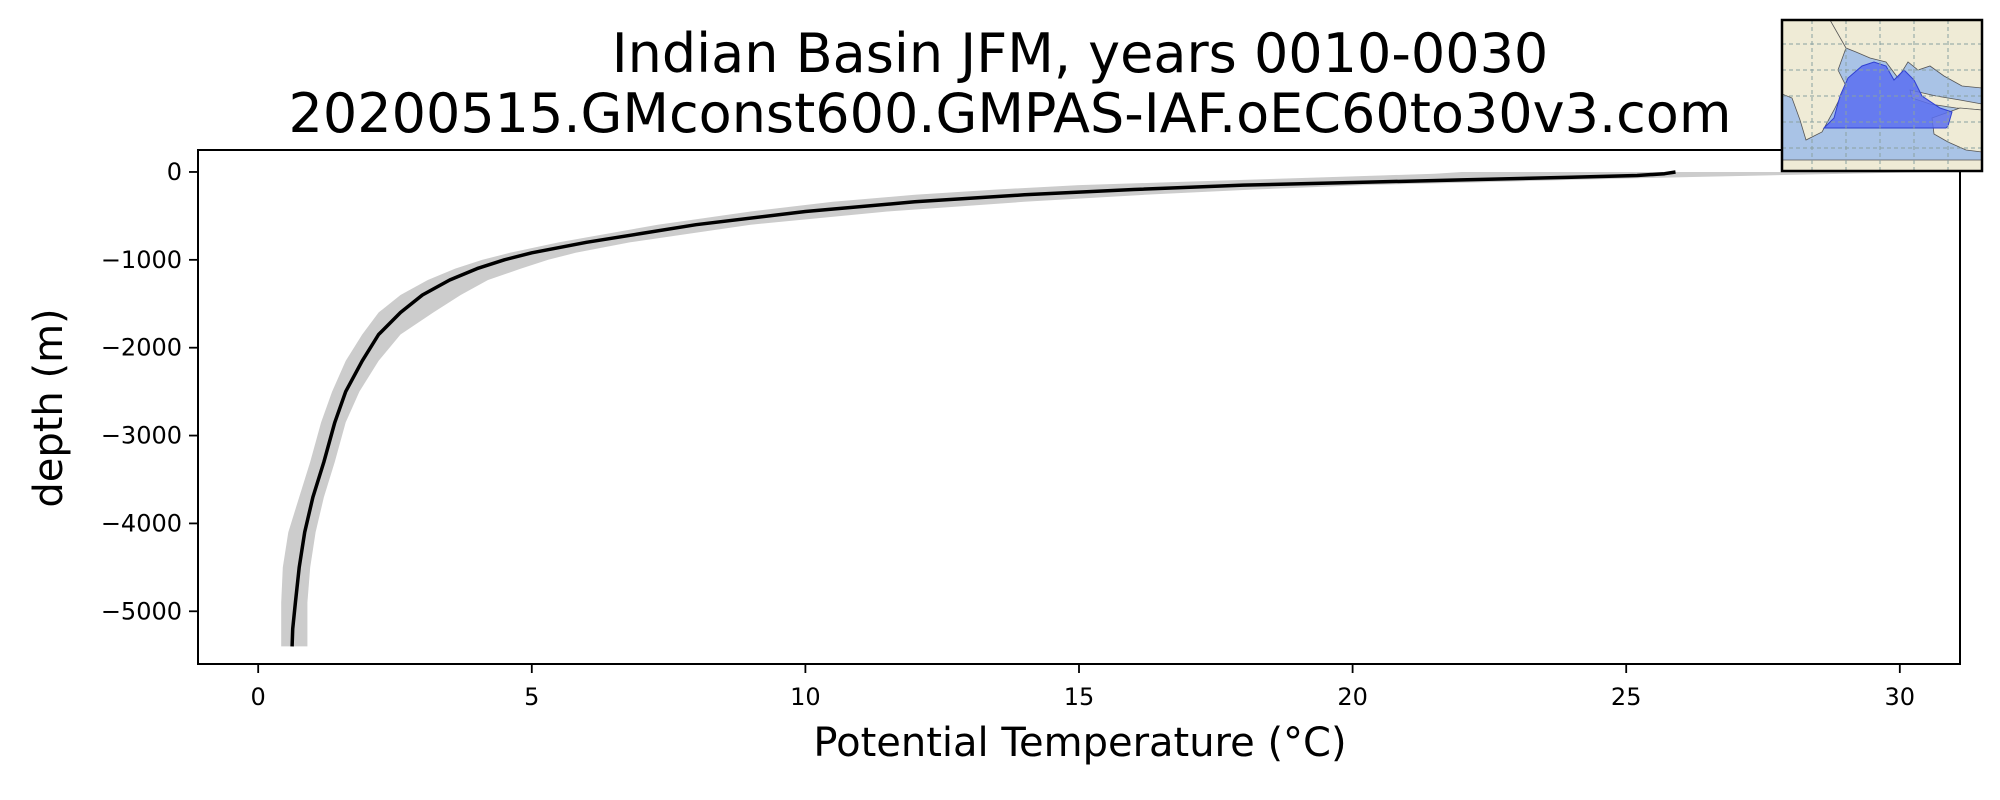  What do you see at coordinates (1905, 54) in the screenshot?
I see `inset-land-asia` at bounding box center [1905, 54].